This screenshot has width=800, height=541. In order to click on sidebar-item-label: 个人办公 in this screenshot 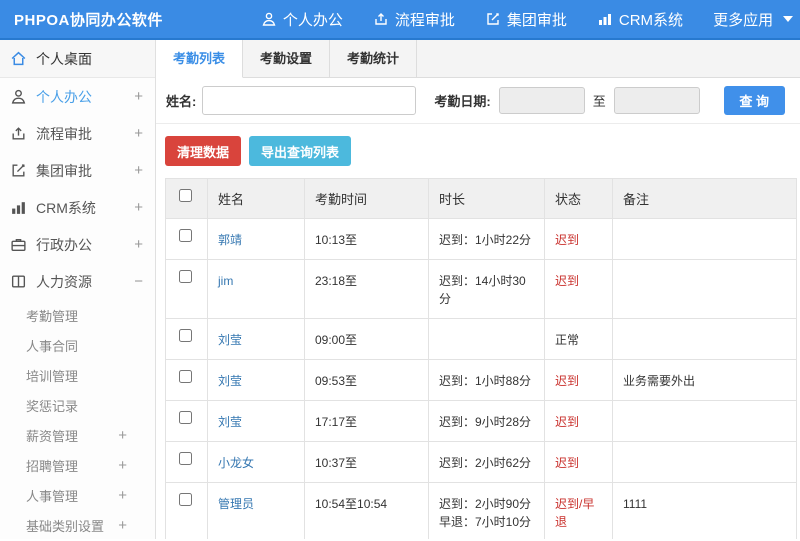, I will do `click(64, 96)`.